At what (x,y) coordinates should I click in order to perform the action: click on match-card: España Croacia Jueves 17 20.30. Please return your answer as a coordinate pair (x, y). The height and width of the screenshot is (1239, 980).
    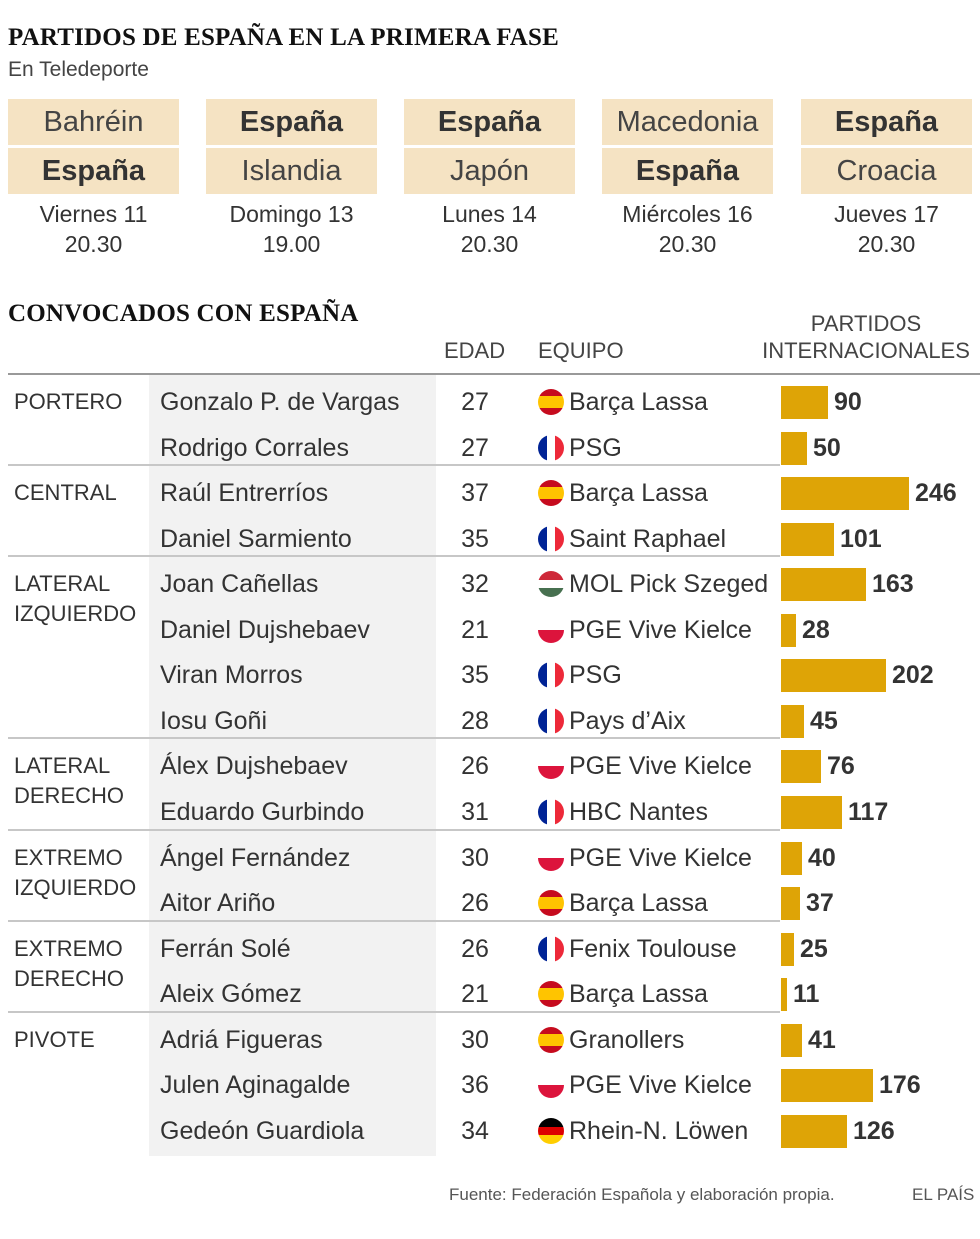
    Looking at the image, I should click on (886, 179).